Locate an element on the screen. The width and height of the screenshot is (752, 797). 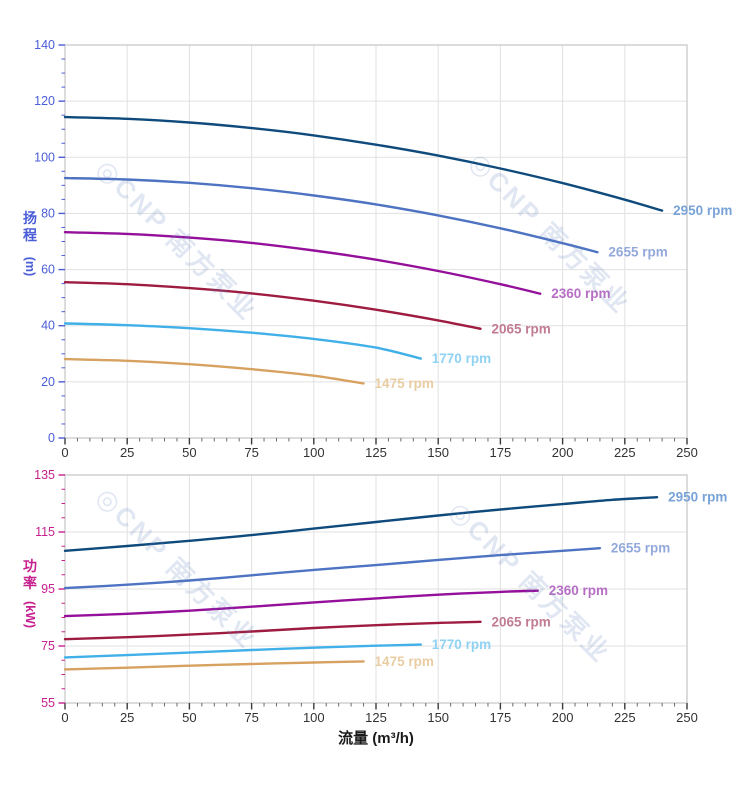
y-tick-label: 20 is located at coordinates (48, 382).